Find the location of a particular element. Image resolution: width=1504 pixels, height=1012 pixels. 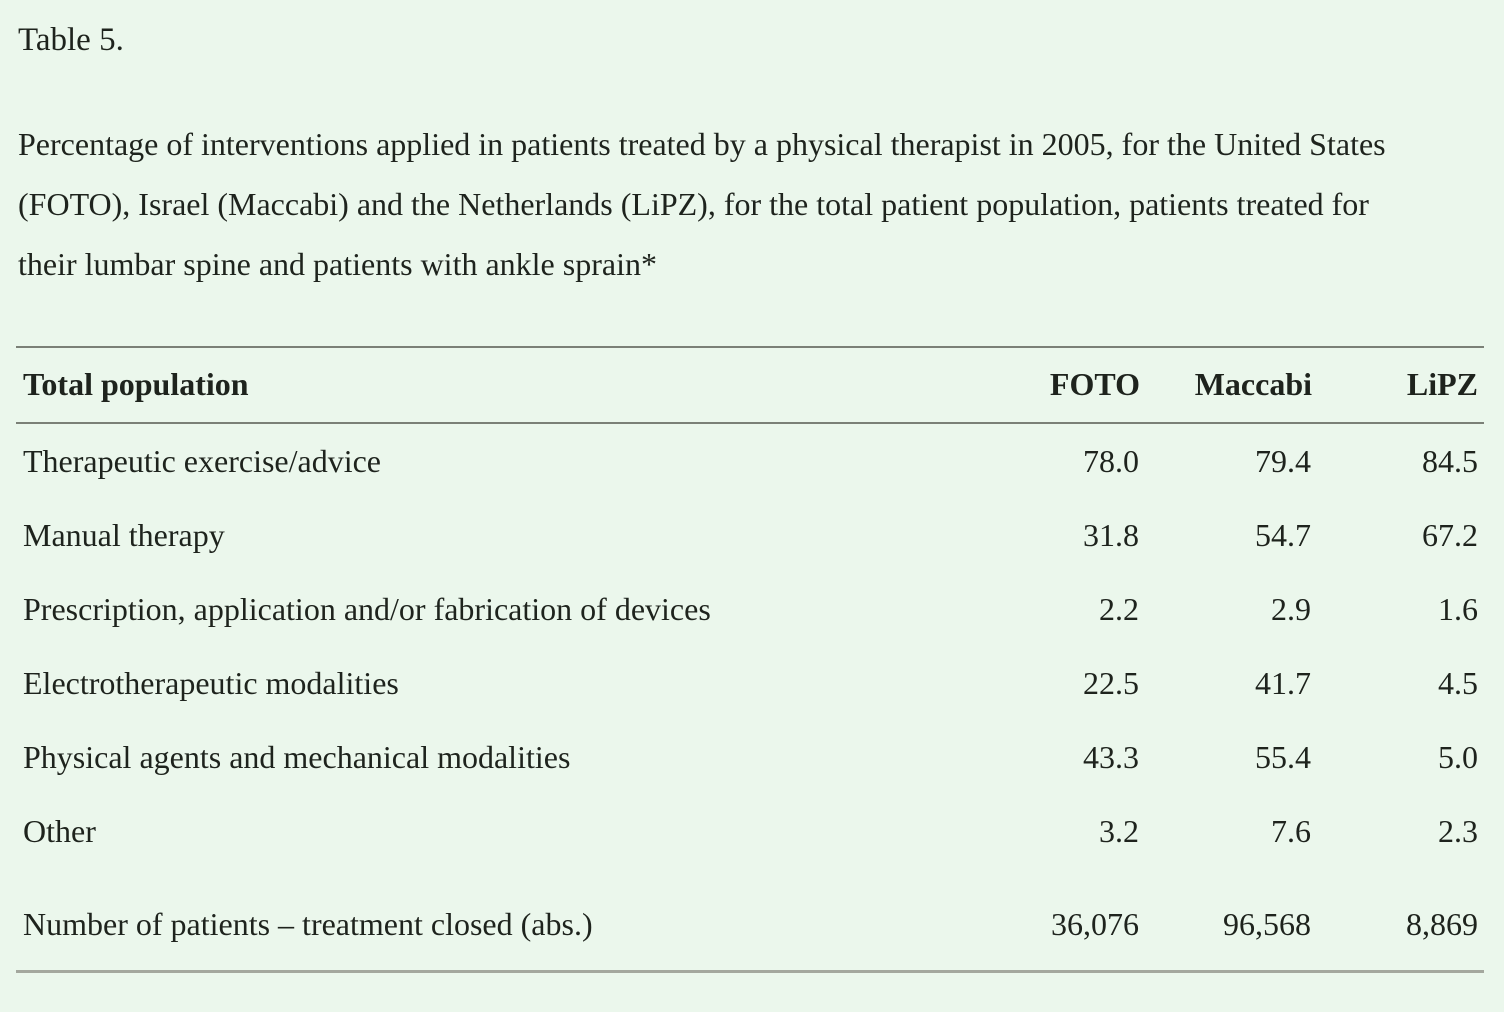

table-title: Table 5. is located at coordinates (71, 40).